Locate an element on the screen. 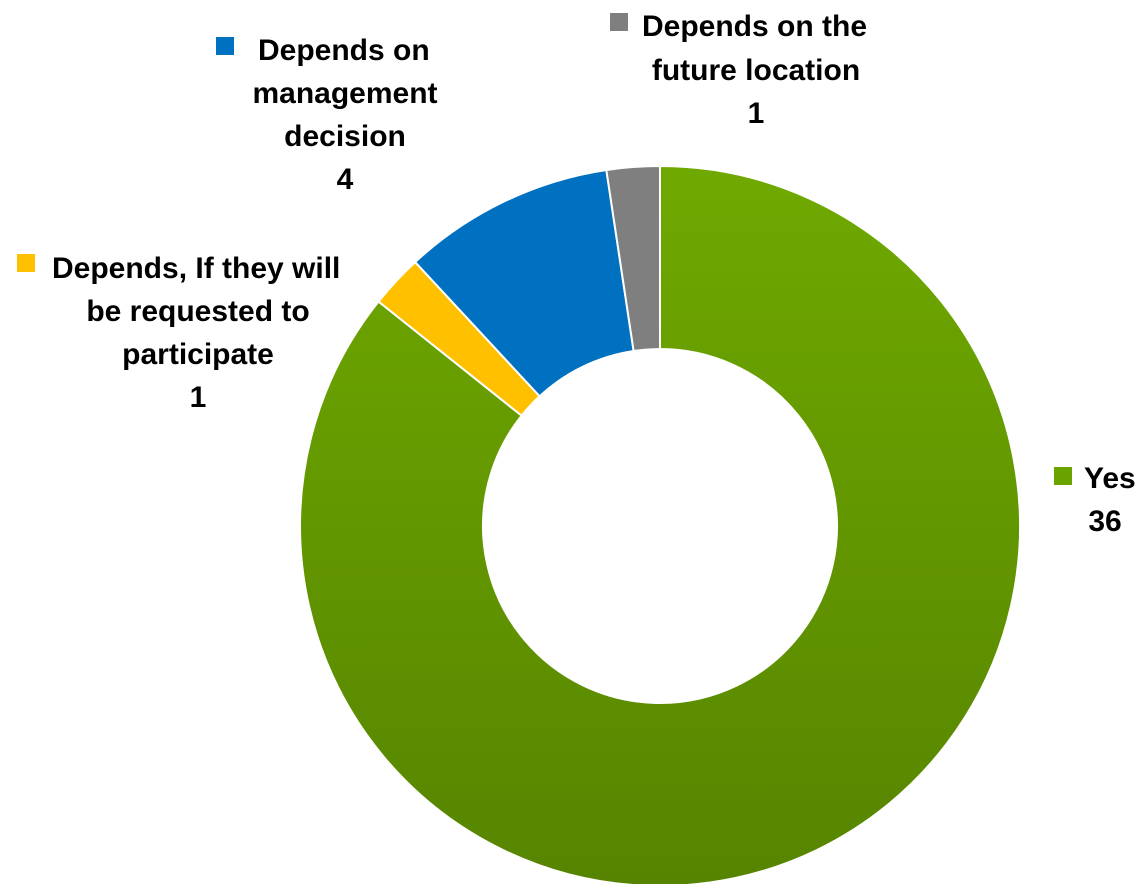 This screenshot has height=884, width=1145. legend-marker-yes is located at coordinates (1063, 476).